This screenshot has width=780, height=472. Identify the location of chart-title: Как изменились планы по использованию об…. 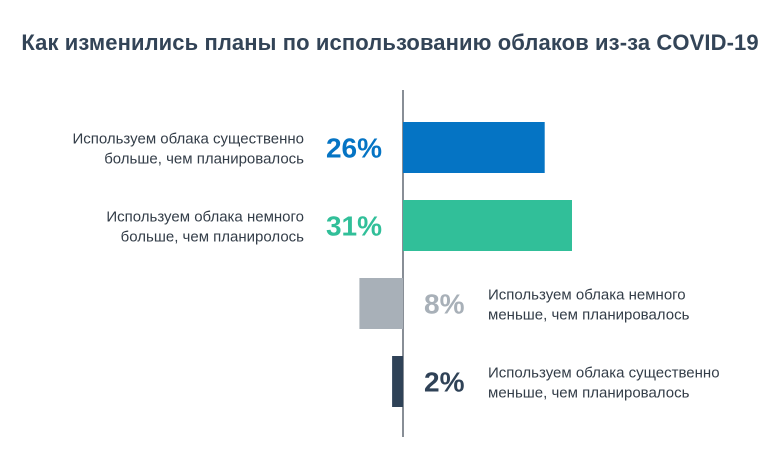
(390, 42).